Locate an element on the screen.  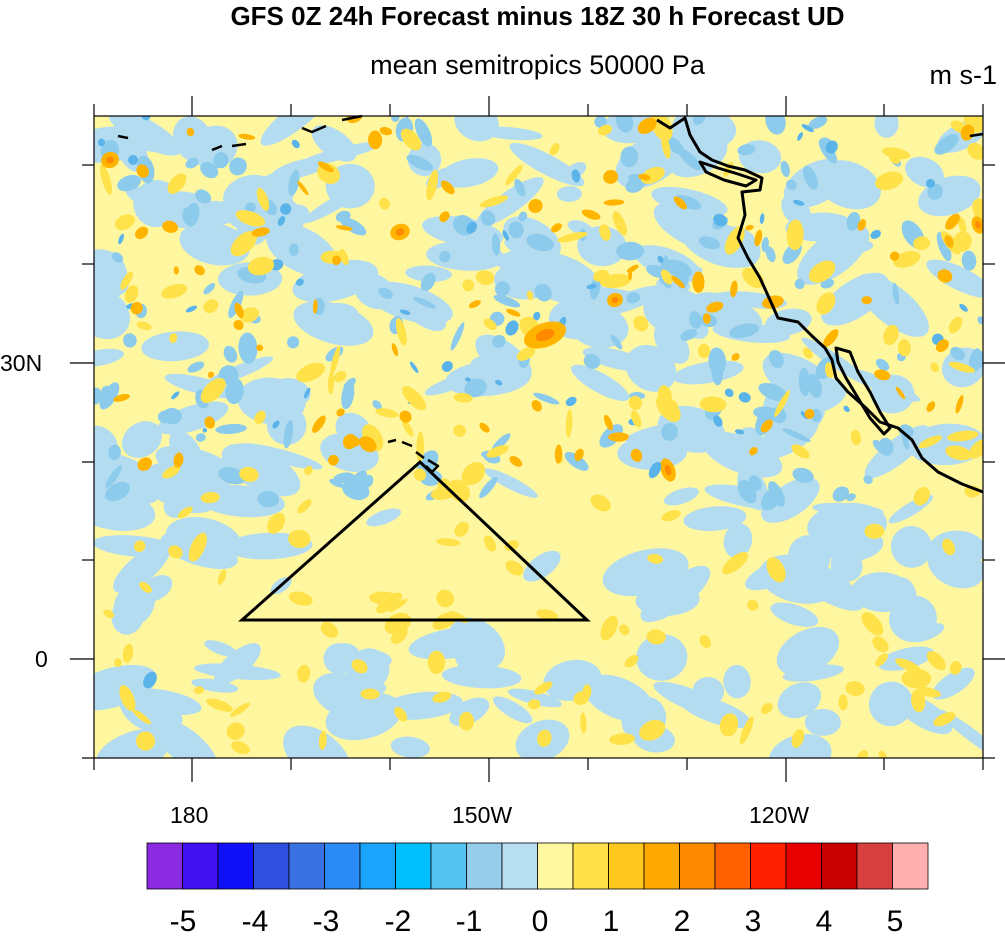
highlight-triangle is located at coordinates (414, 540).